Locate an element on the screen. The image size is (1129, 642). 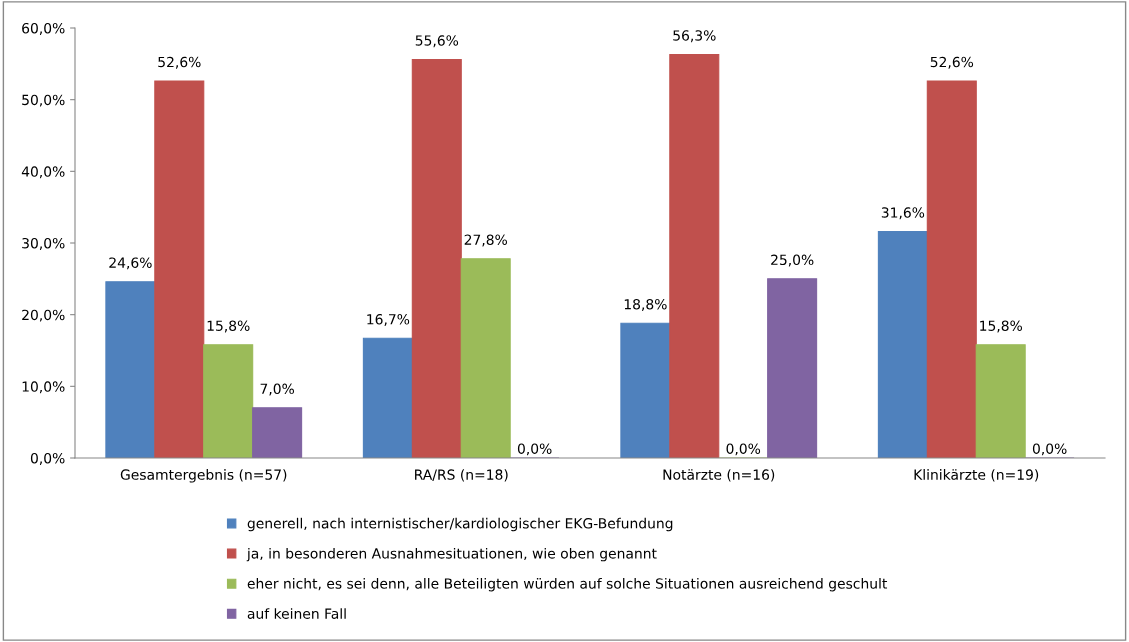
data-label: 24,6% is located at coordinates (130, 263).